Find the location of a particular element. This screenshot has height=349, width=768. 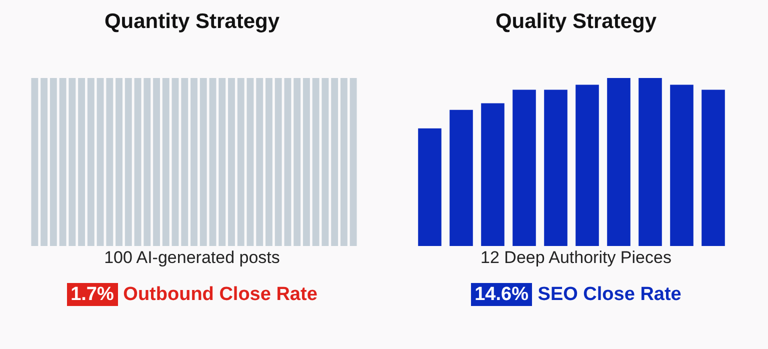

text: Outbound Close Rate is located at coordinates (220, 294).